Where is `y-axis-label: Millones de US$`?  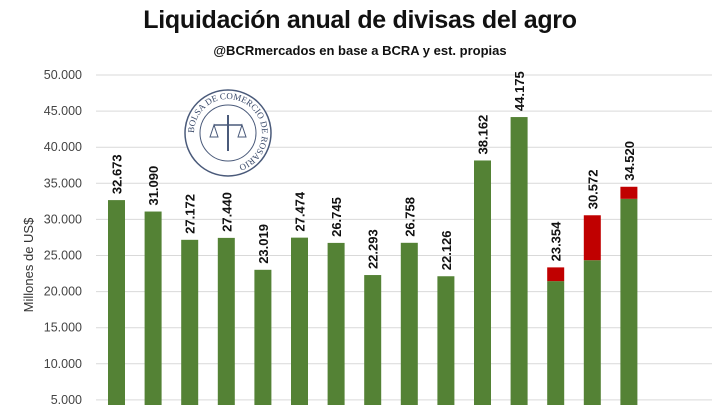
y-axis-label: Millones de US$ is located at coordinates (28, 264).